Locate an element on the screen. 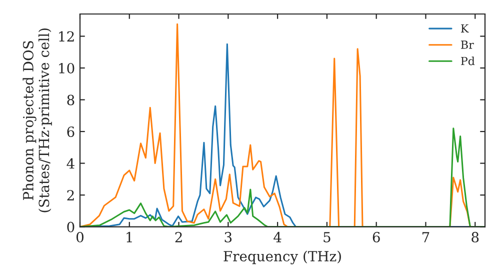 The image size is (500, 280). y-tick-label: 12 is located at coordinates (66, 36).